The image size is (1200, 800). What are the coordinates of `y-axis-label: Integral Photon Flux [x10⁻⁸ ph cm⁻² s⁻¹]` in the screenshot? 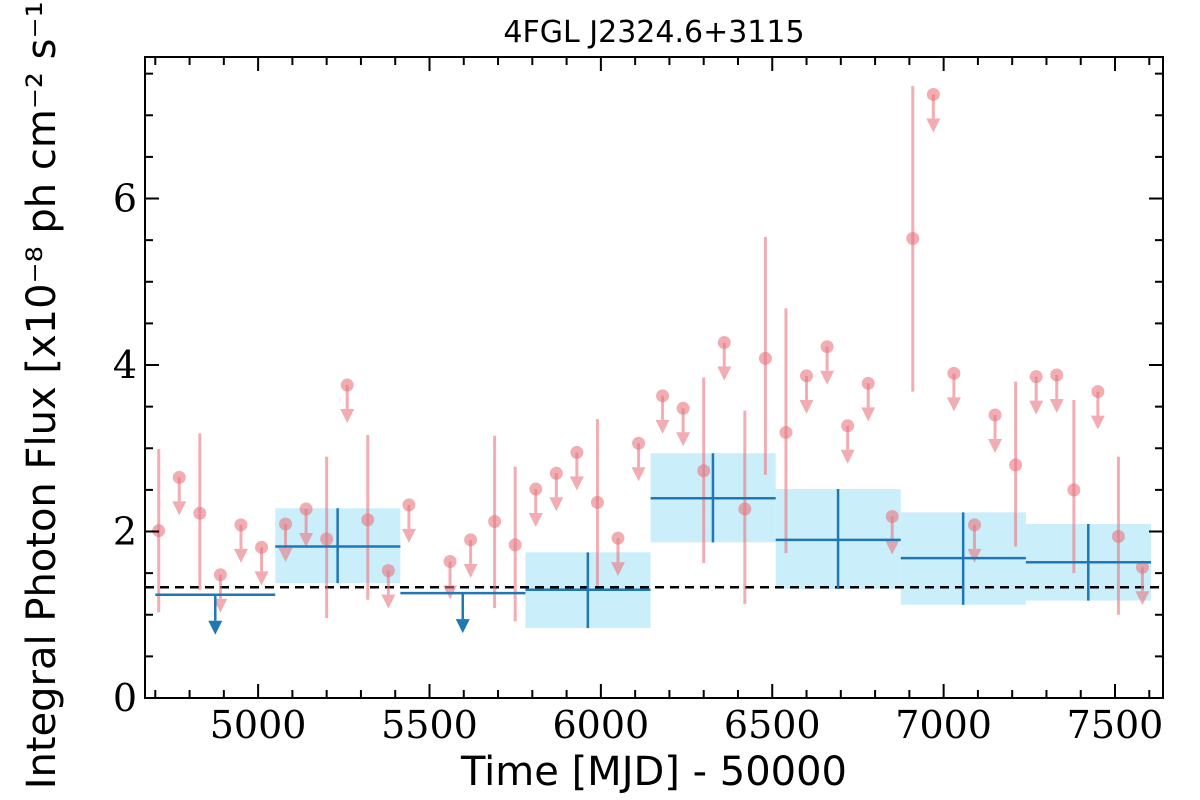 It's located at (42, 394).